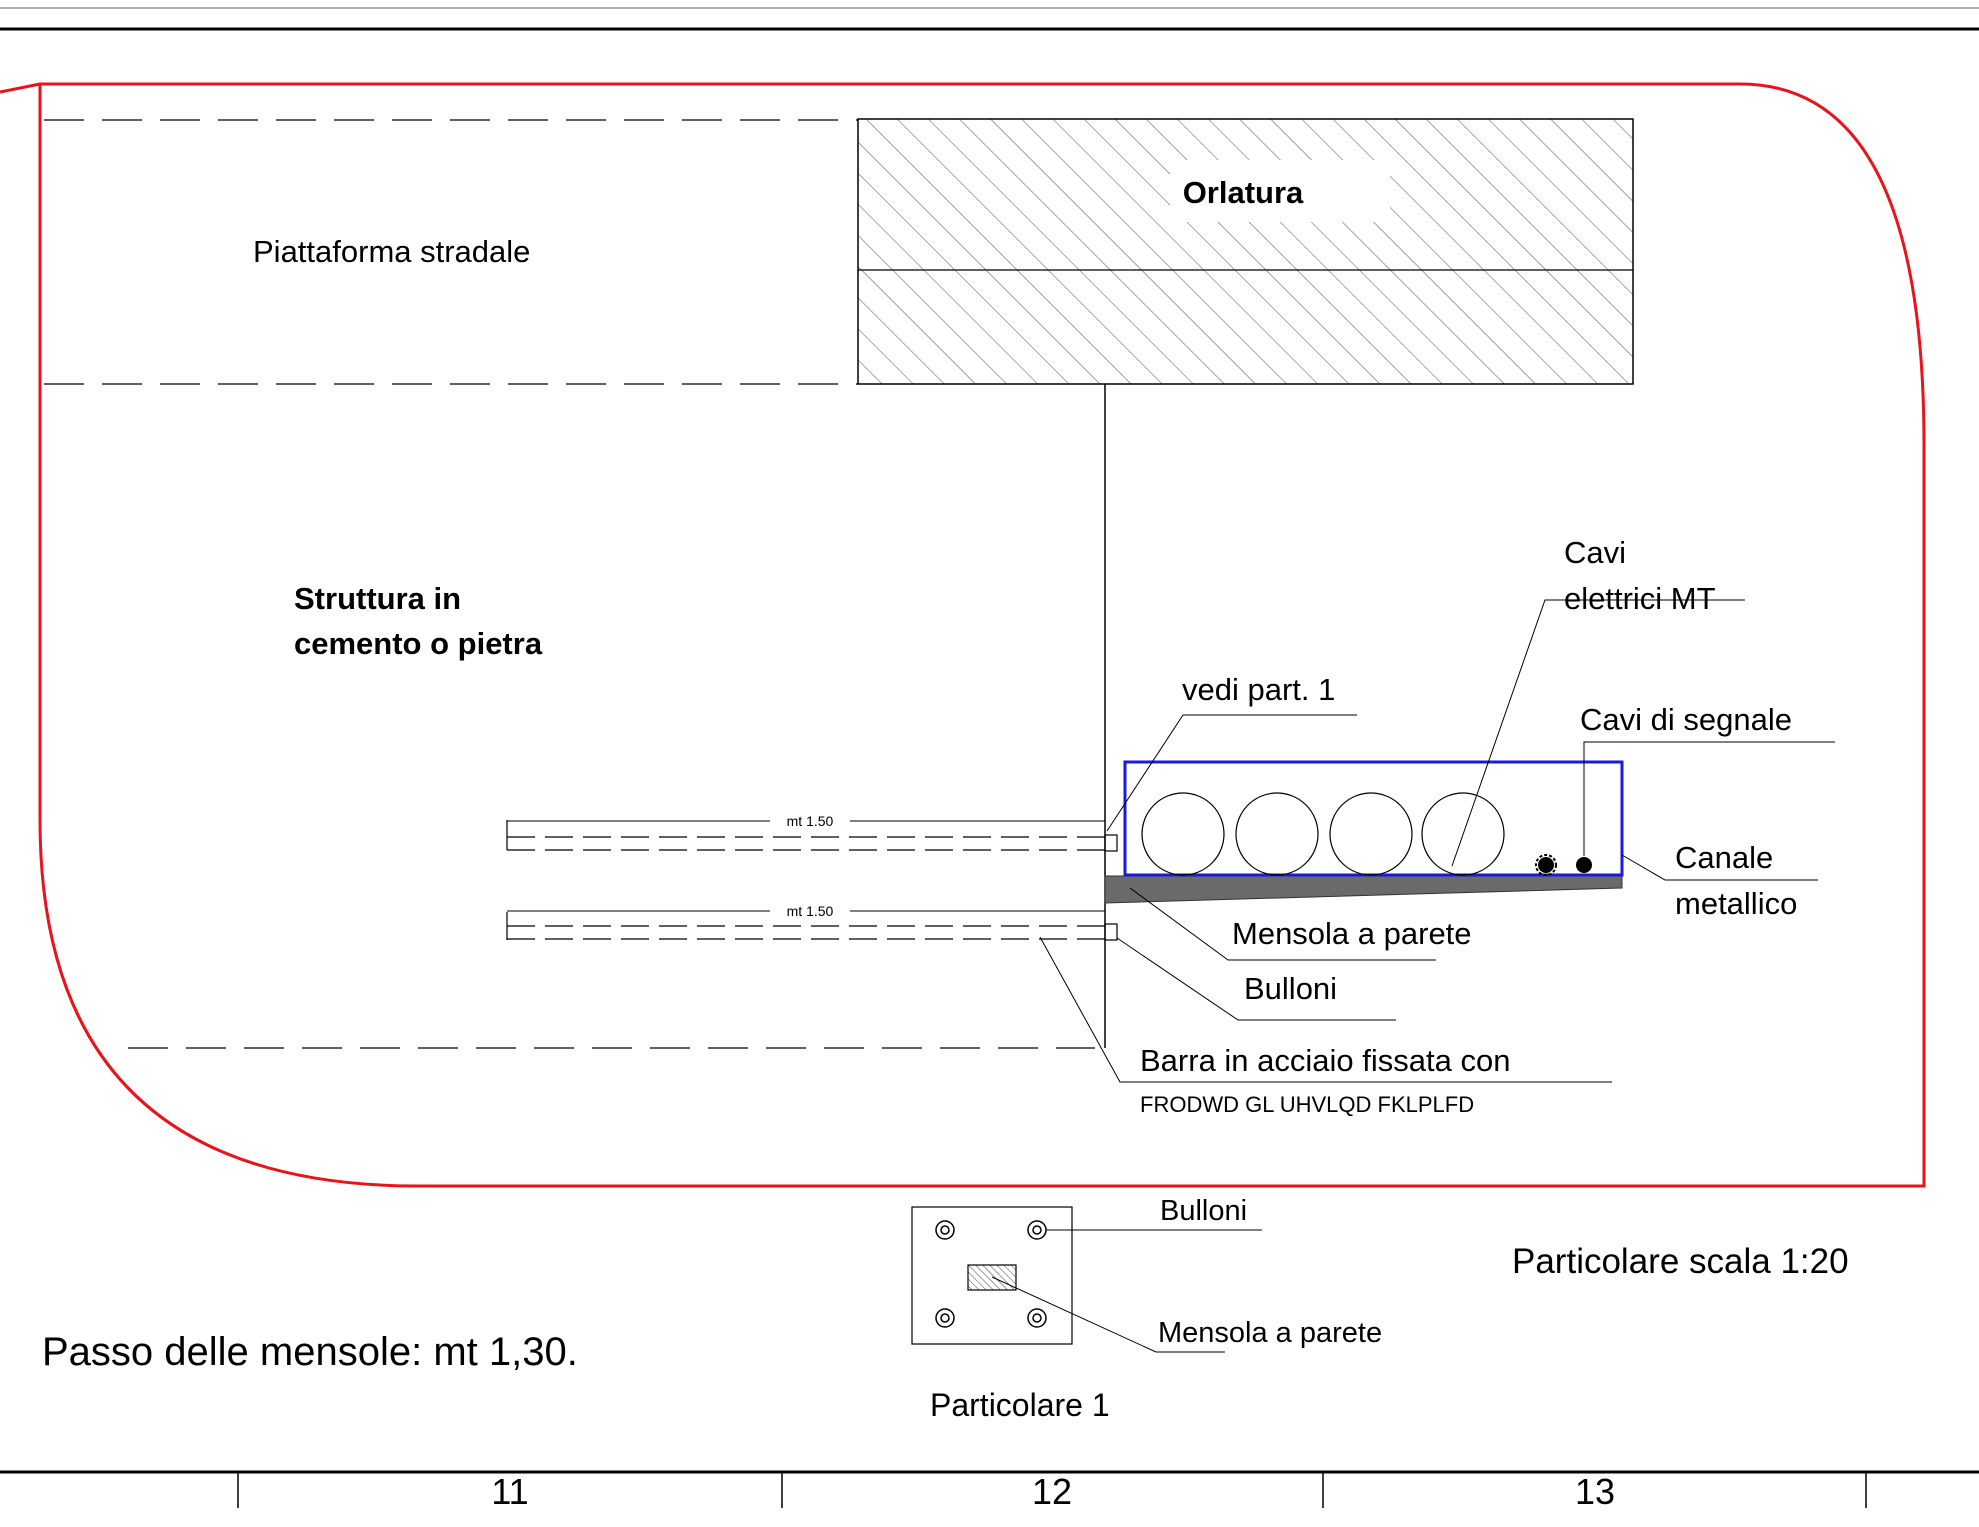 This screenshot has width=1979, height=1527. I want to click on canale-label-line1: Canale, so click(1724, 857).